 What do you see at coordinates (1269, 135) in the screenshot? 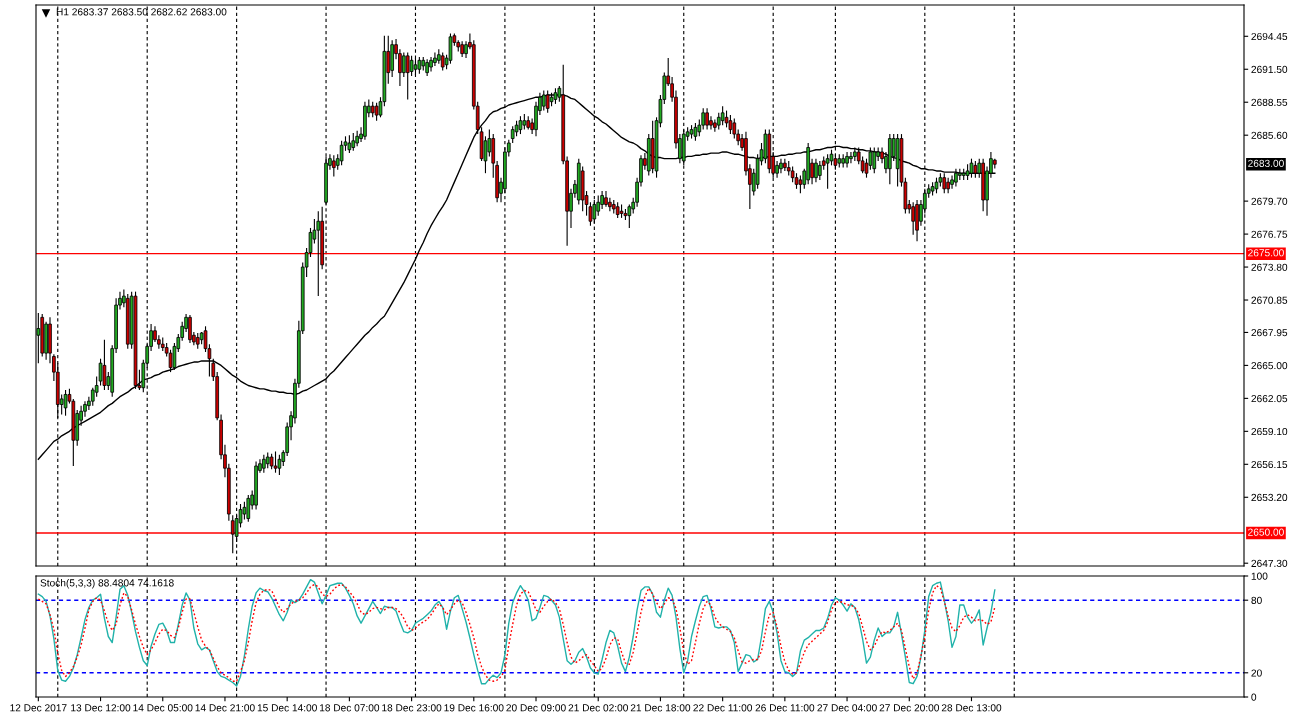
I see `y-tick-label: 2685.60` at bounding box center [1269, 135].